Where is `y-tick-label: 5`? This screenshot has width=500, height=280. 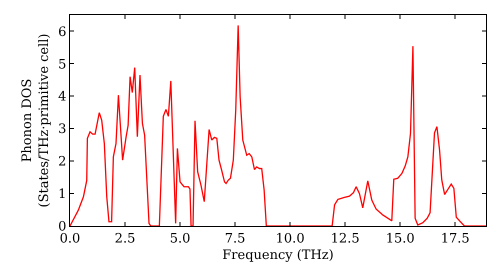
y-tick-label: 5 is located at coordinates (62, 64).